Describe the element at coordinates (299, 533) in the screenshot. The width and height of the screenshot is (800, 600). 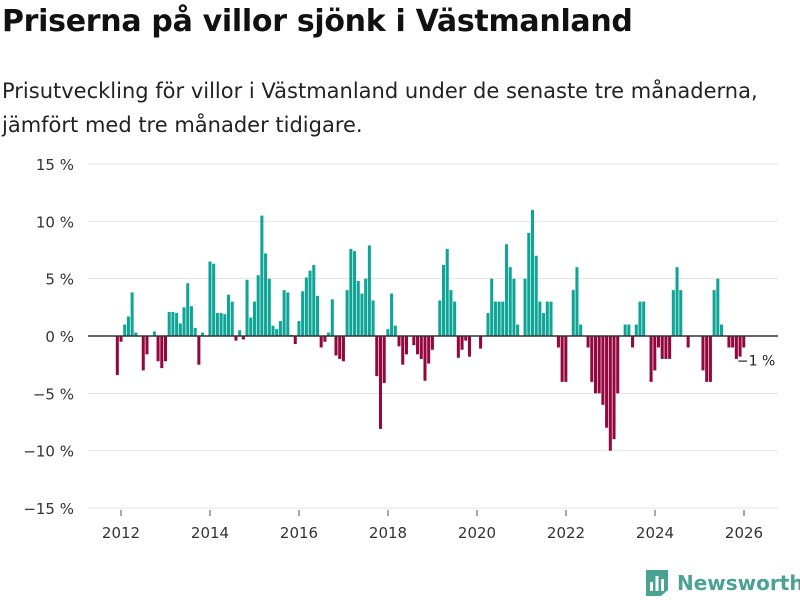
I see `x-tick-label: 2016` at that location.